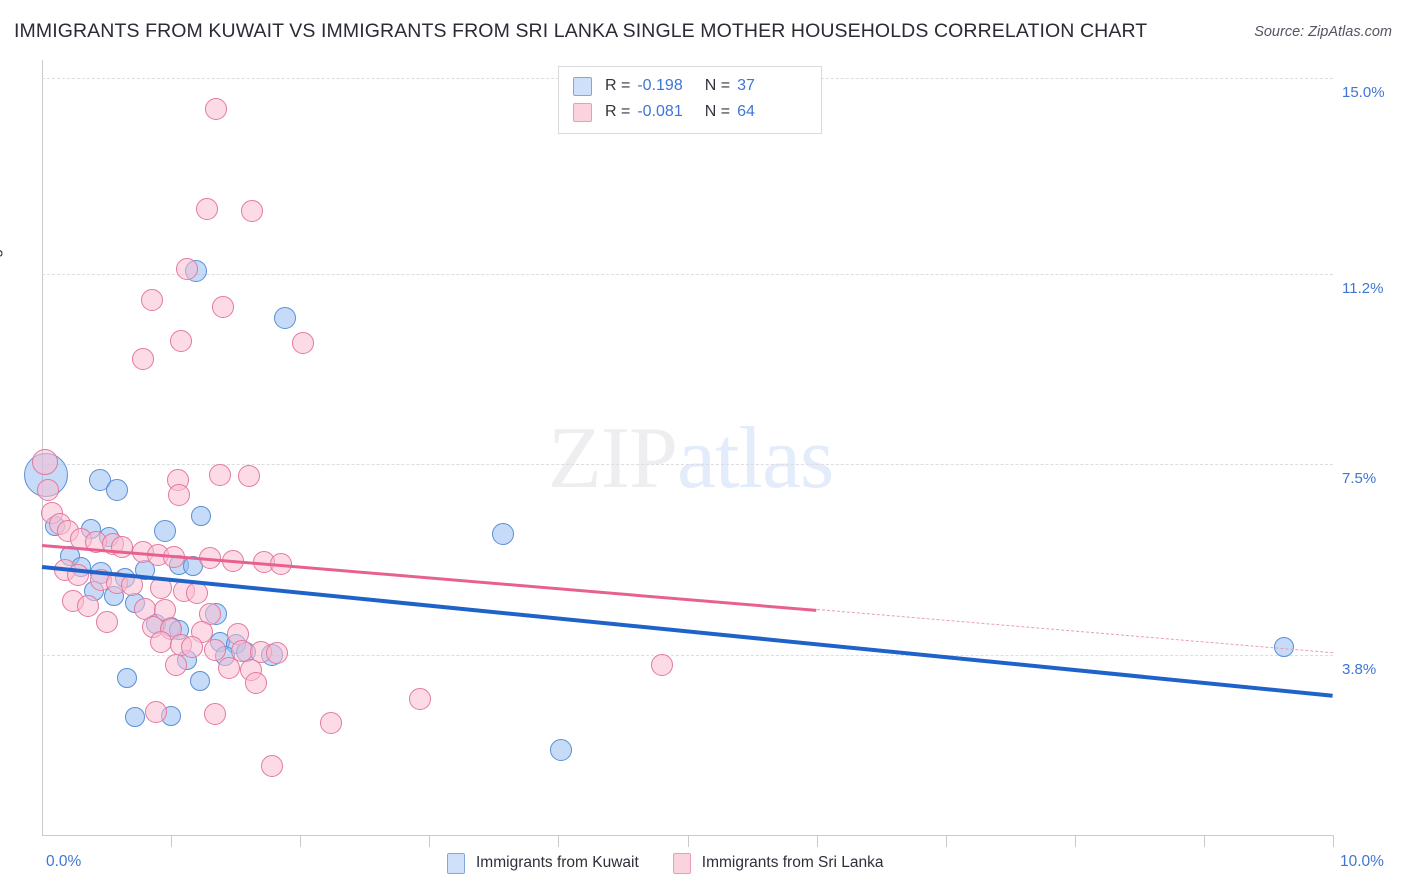  I want to click on watermark: ZIPatlas, so click(691, 458).